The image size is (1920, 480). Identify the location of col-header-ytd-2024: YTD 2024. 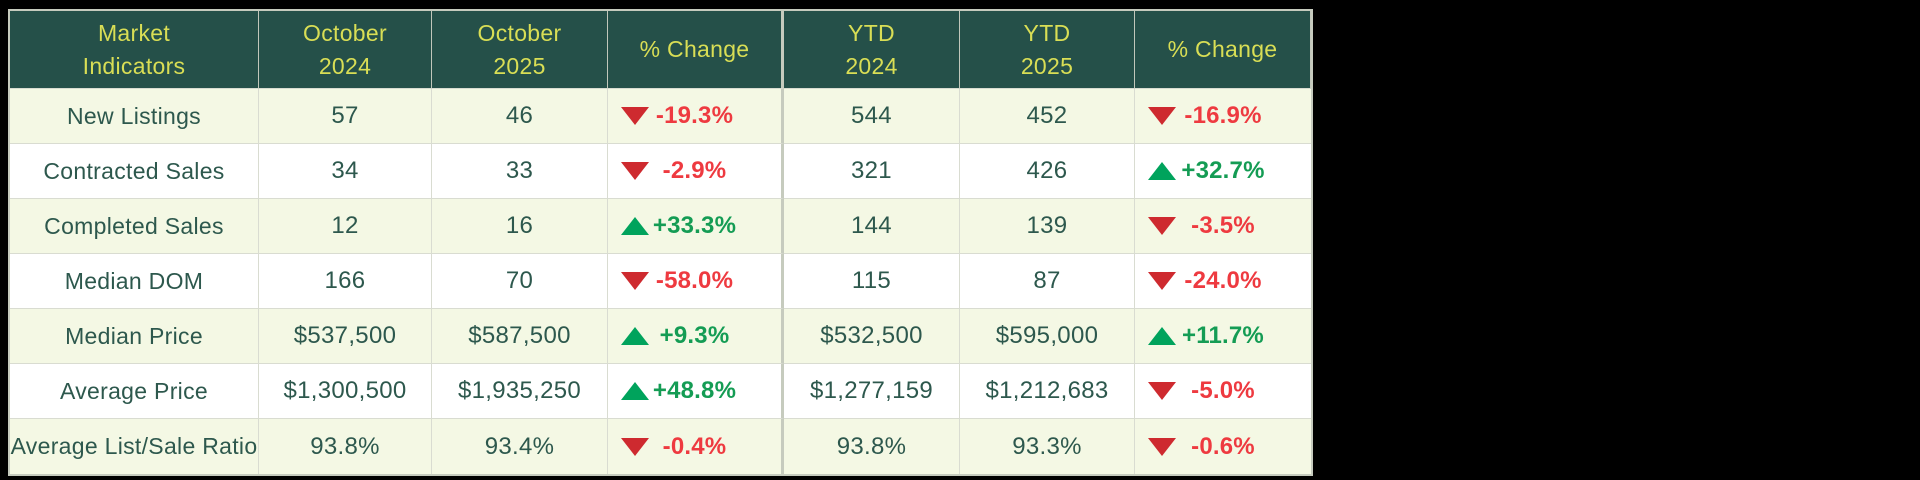
(872, 50).